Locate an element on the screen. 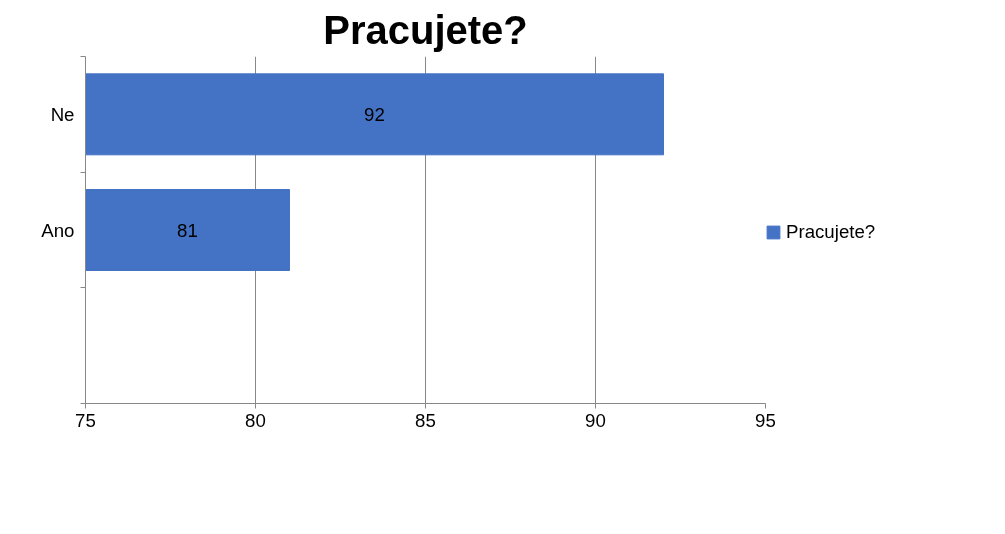  data-label: 92 is located at coordinates (374, 114).